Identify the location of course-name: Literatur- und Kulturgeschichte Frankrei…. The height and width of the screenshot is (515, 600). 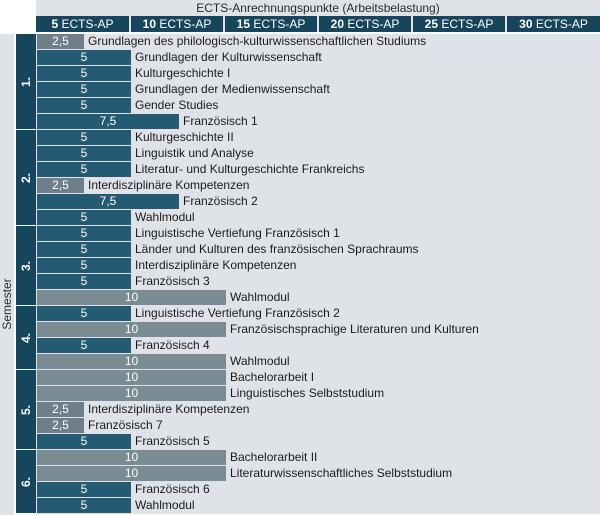
(250, 169).